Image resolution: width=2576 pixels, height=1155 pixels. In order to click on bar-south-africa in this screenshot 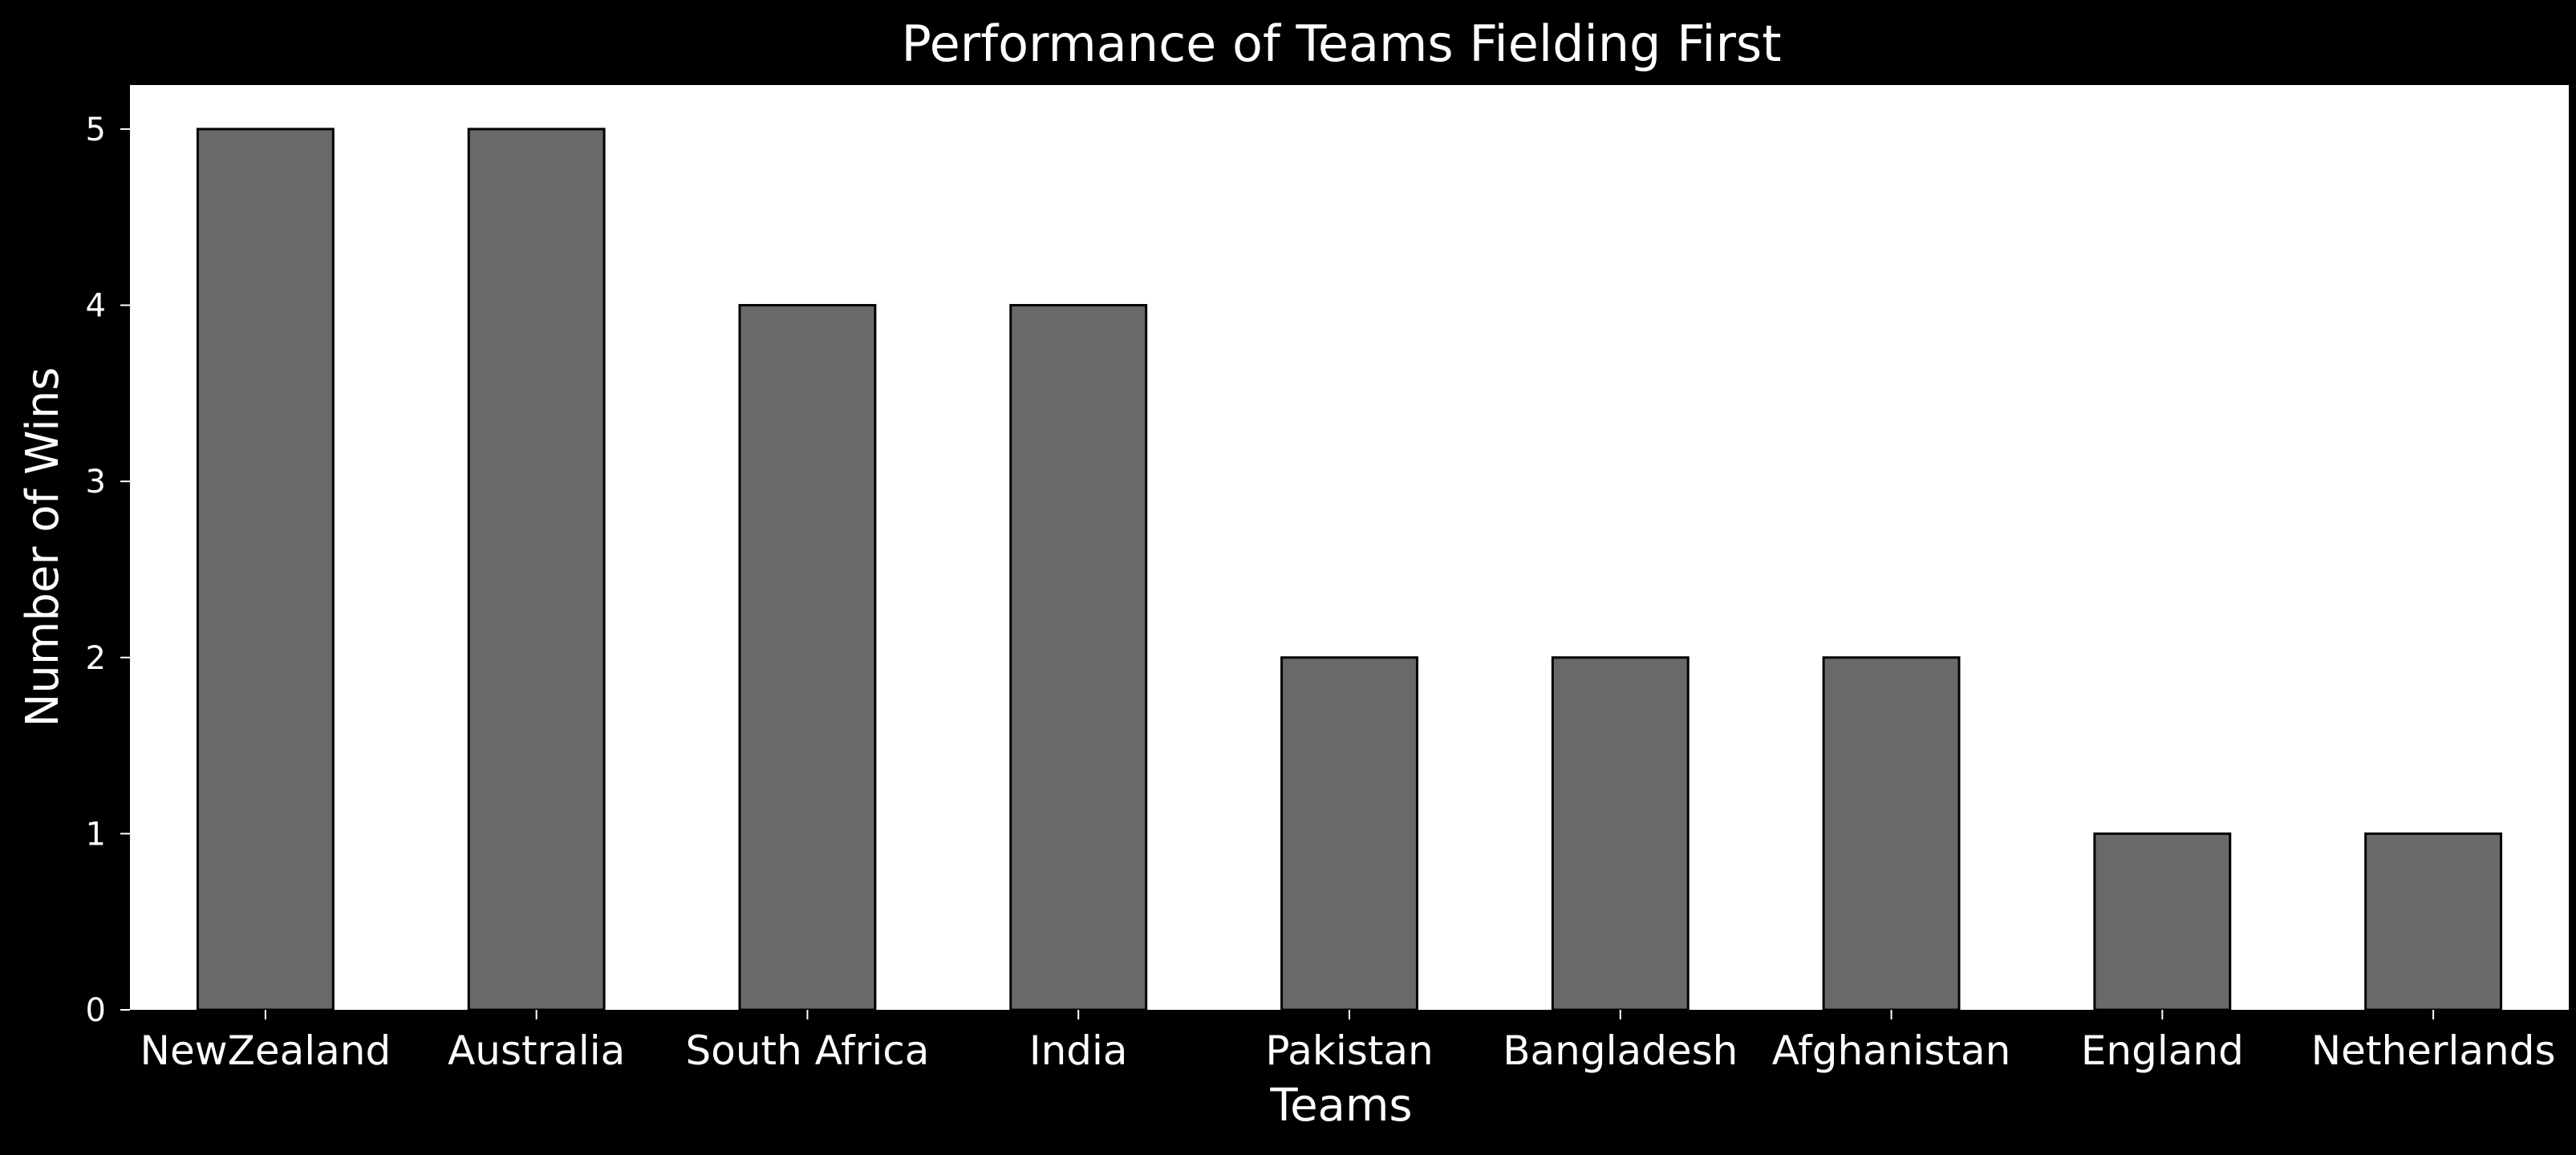, I will do `click(807, 657)`.